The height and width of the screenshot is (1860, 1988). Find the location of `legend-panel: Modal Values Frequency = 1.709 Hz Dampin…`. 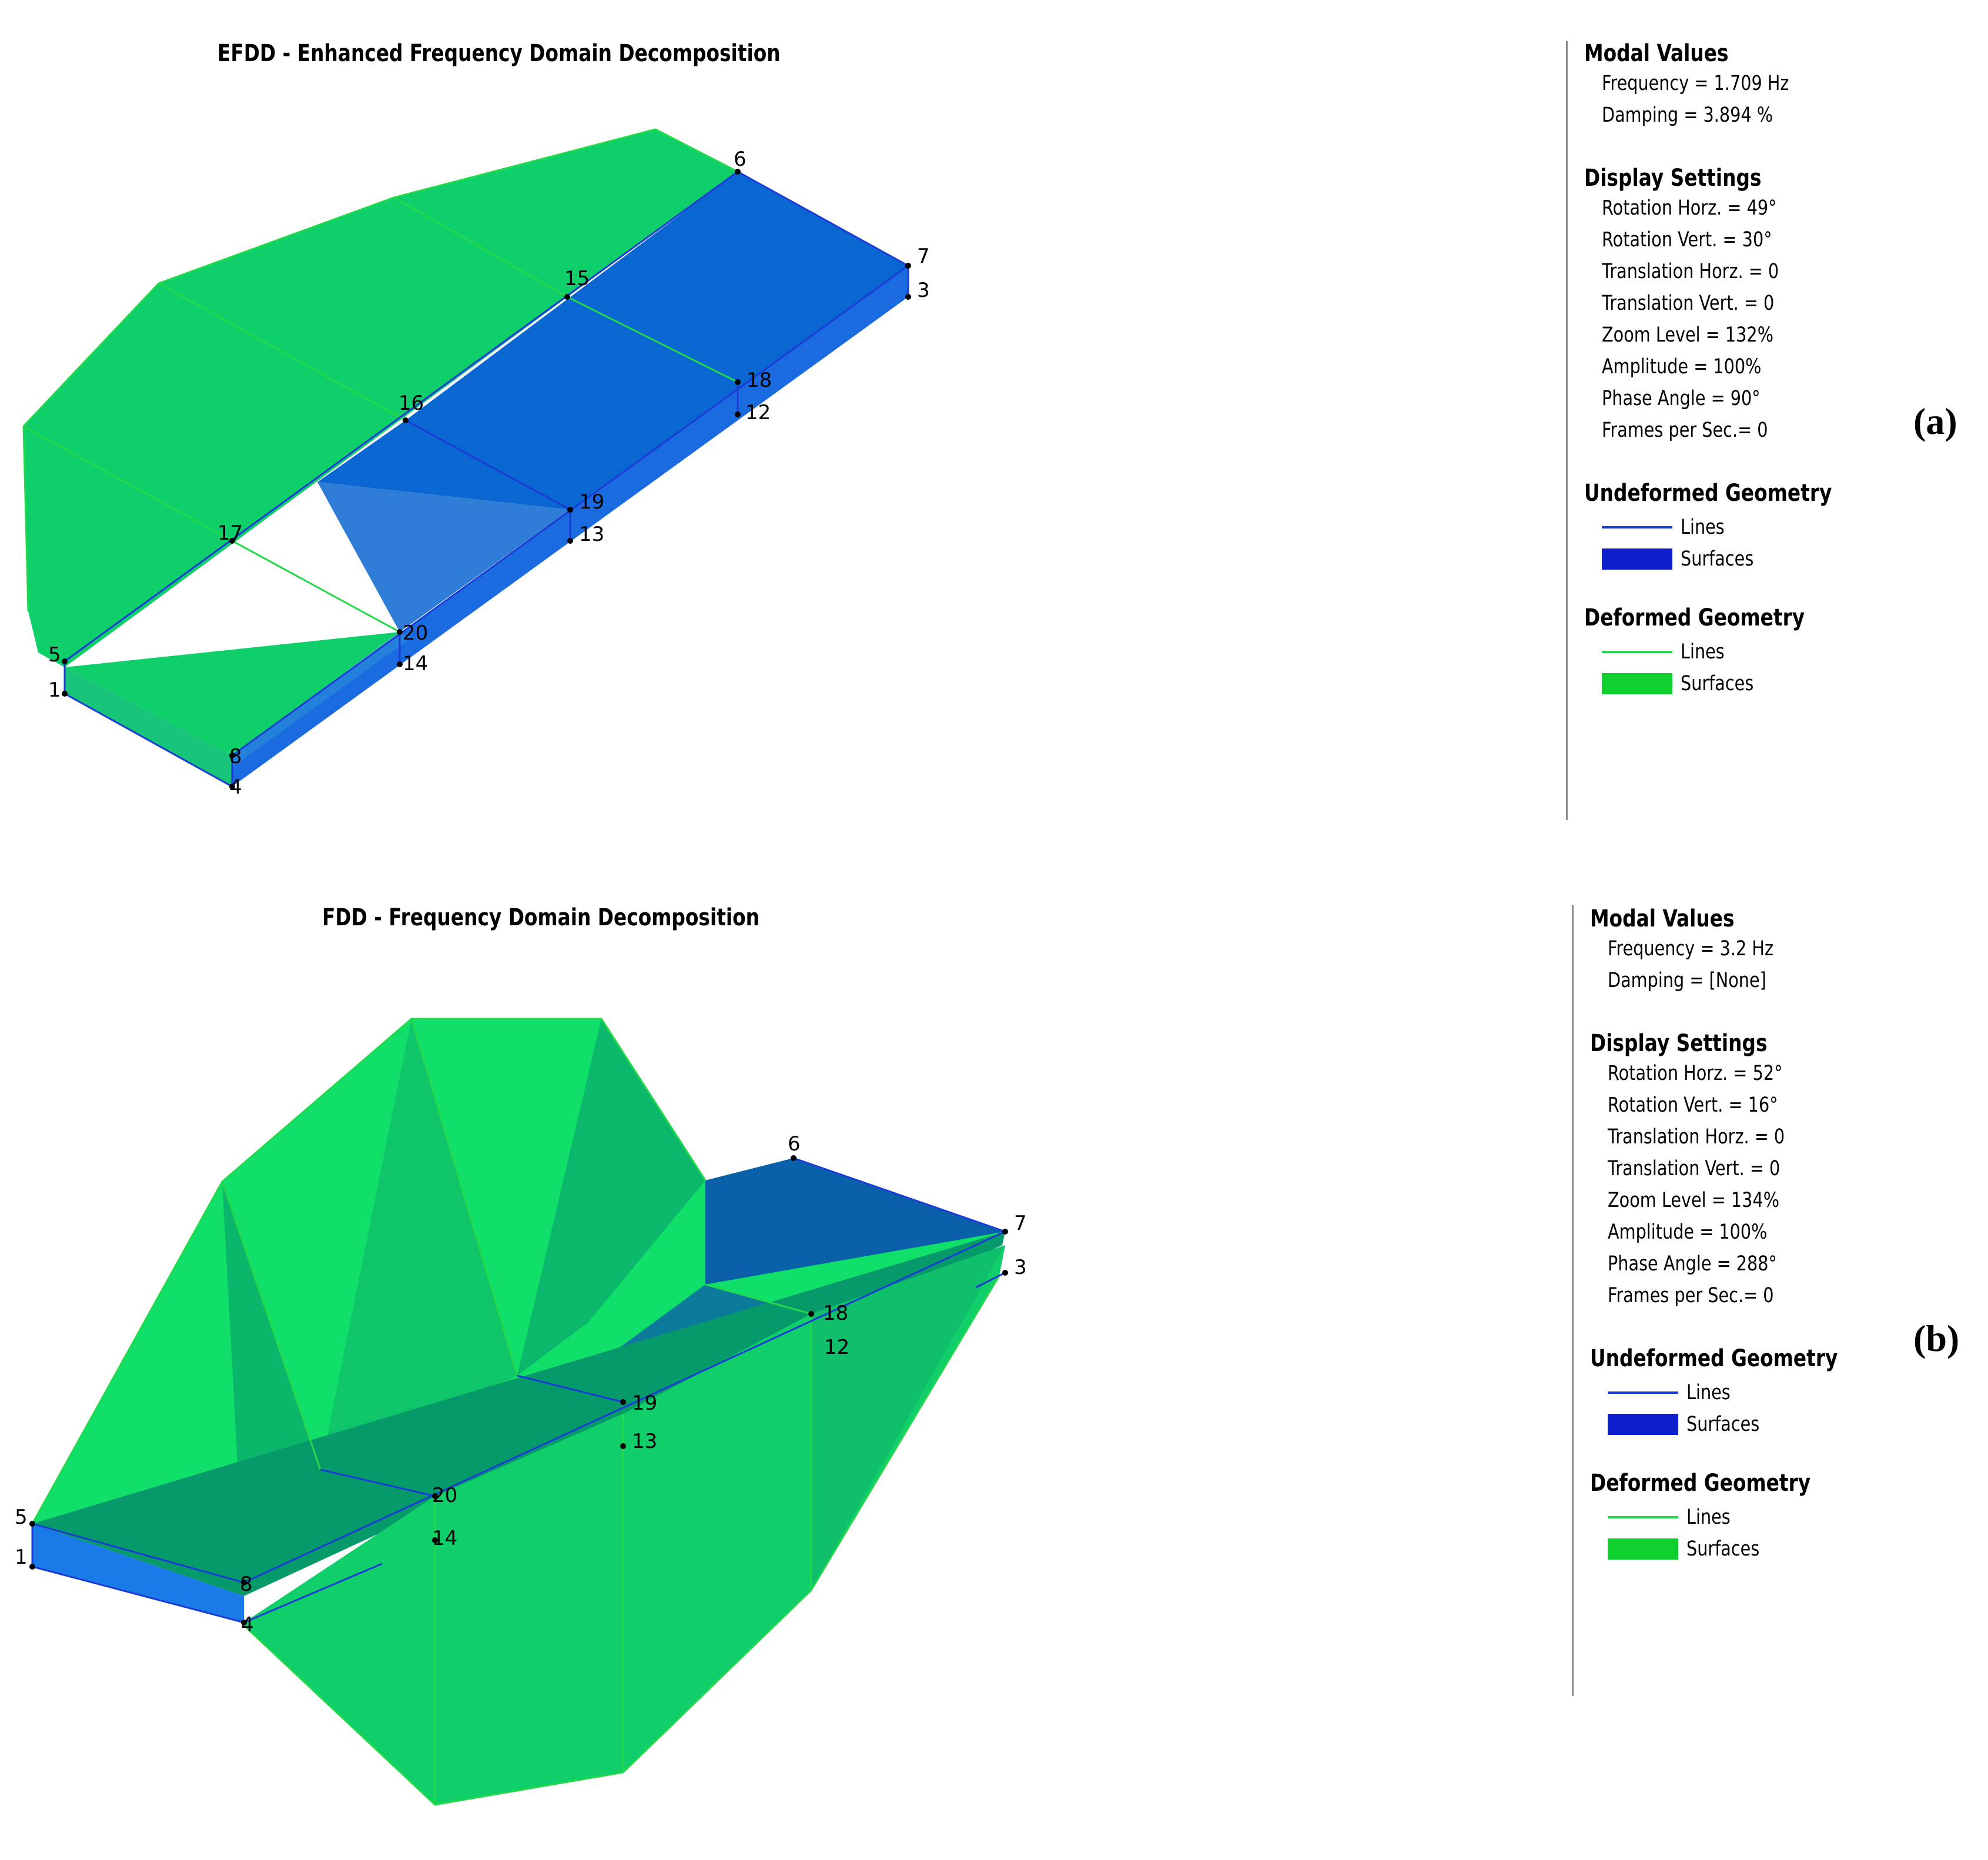

legend-panel: Modal Values Frequency = 1.709 Hz Dampin… is located at coordinates (1735, 370).